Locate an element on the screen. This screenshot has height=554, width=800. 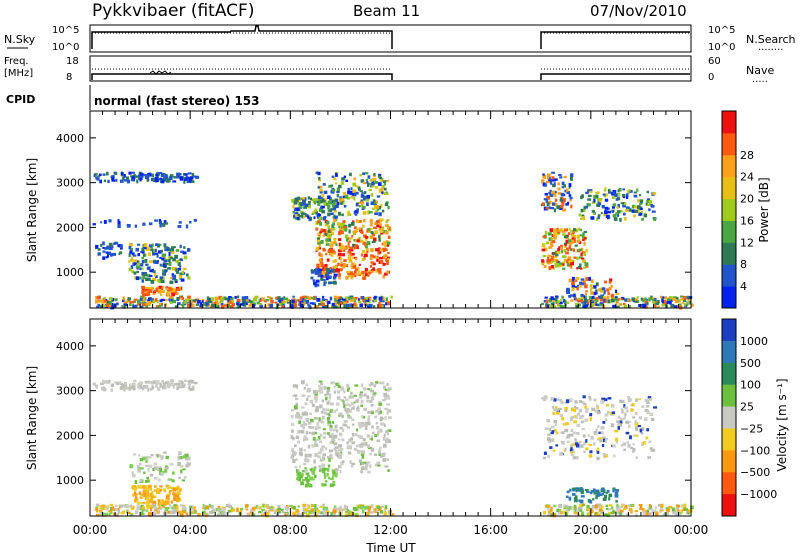
colorbar-segment is located at coordinates (729, 231).